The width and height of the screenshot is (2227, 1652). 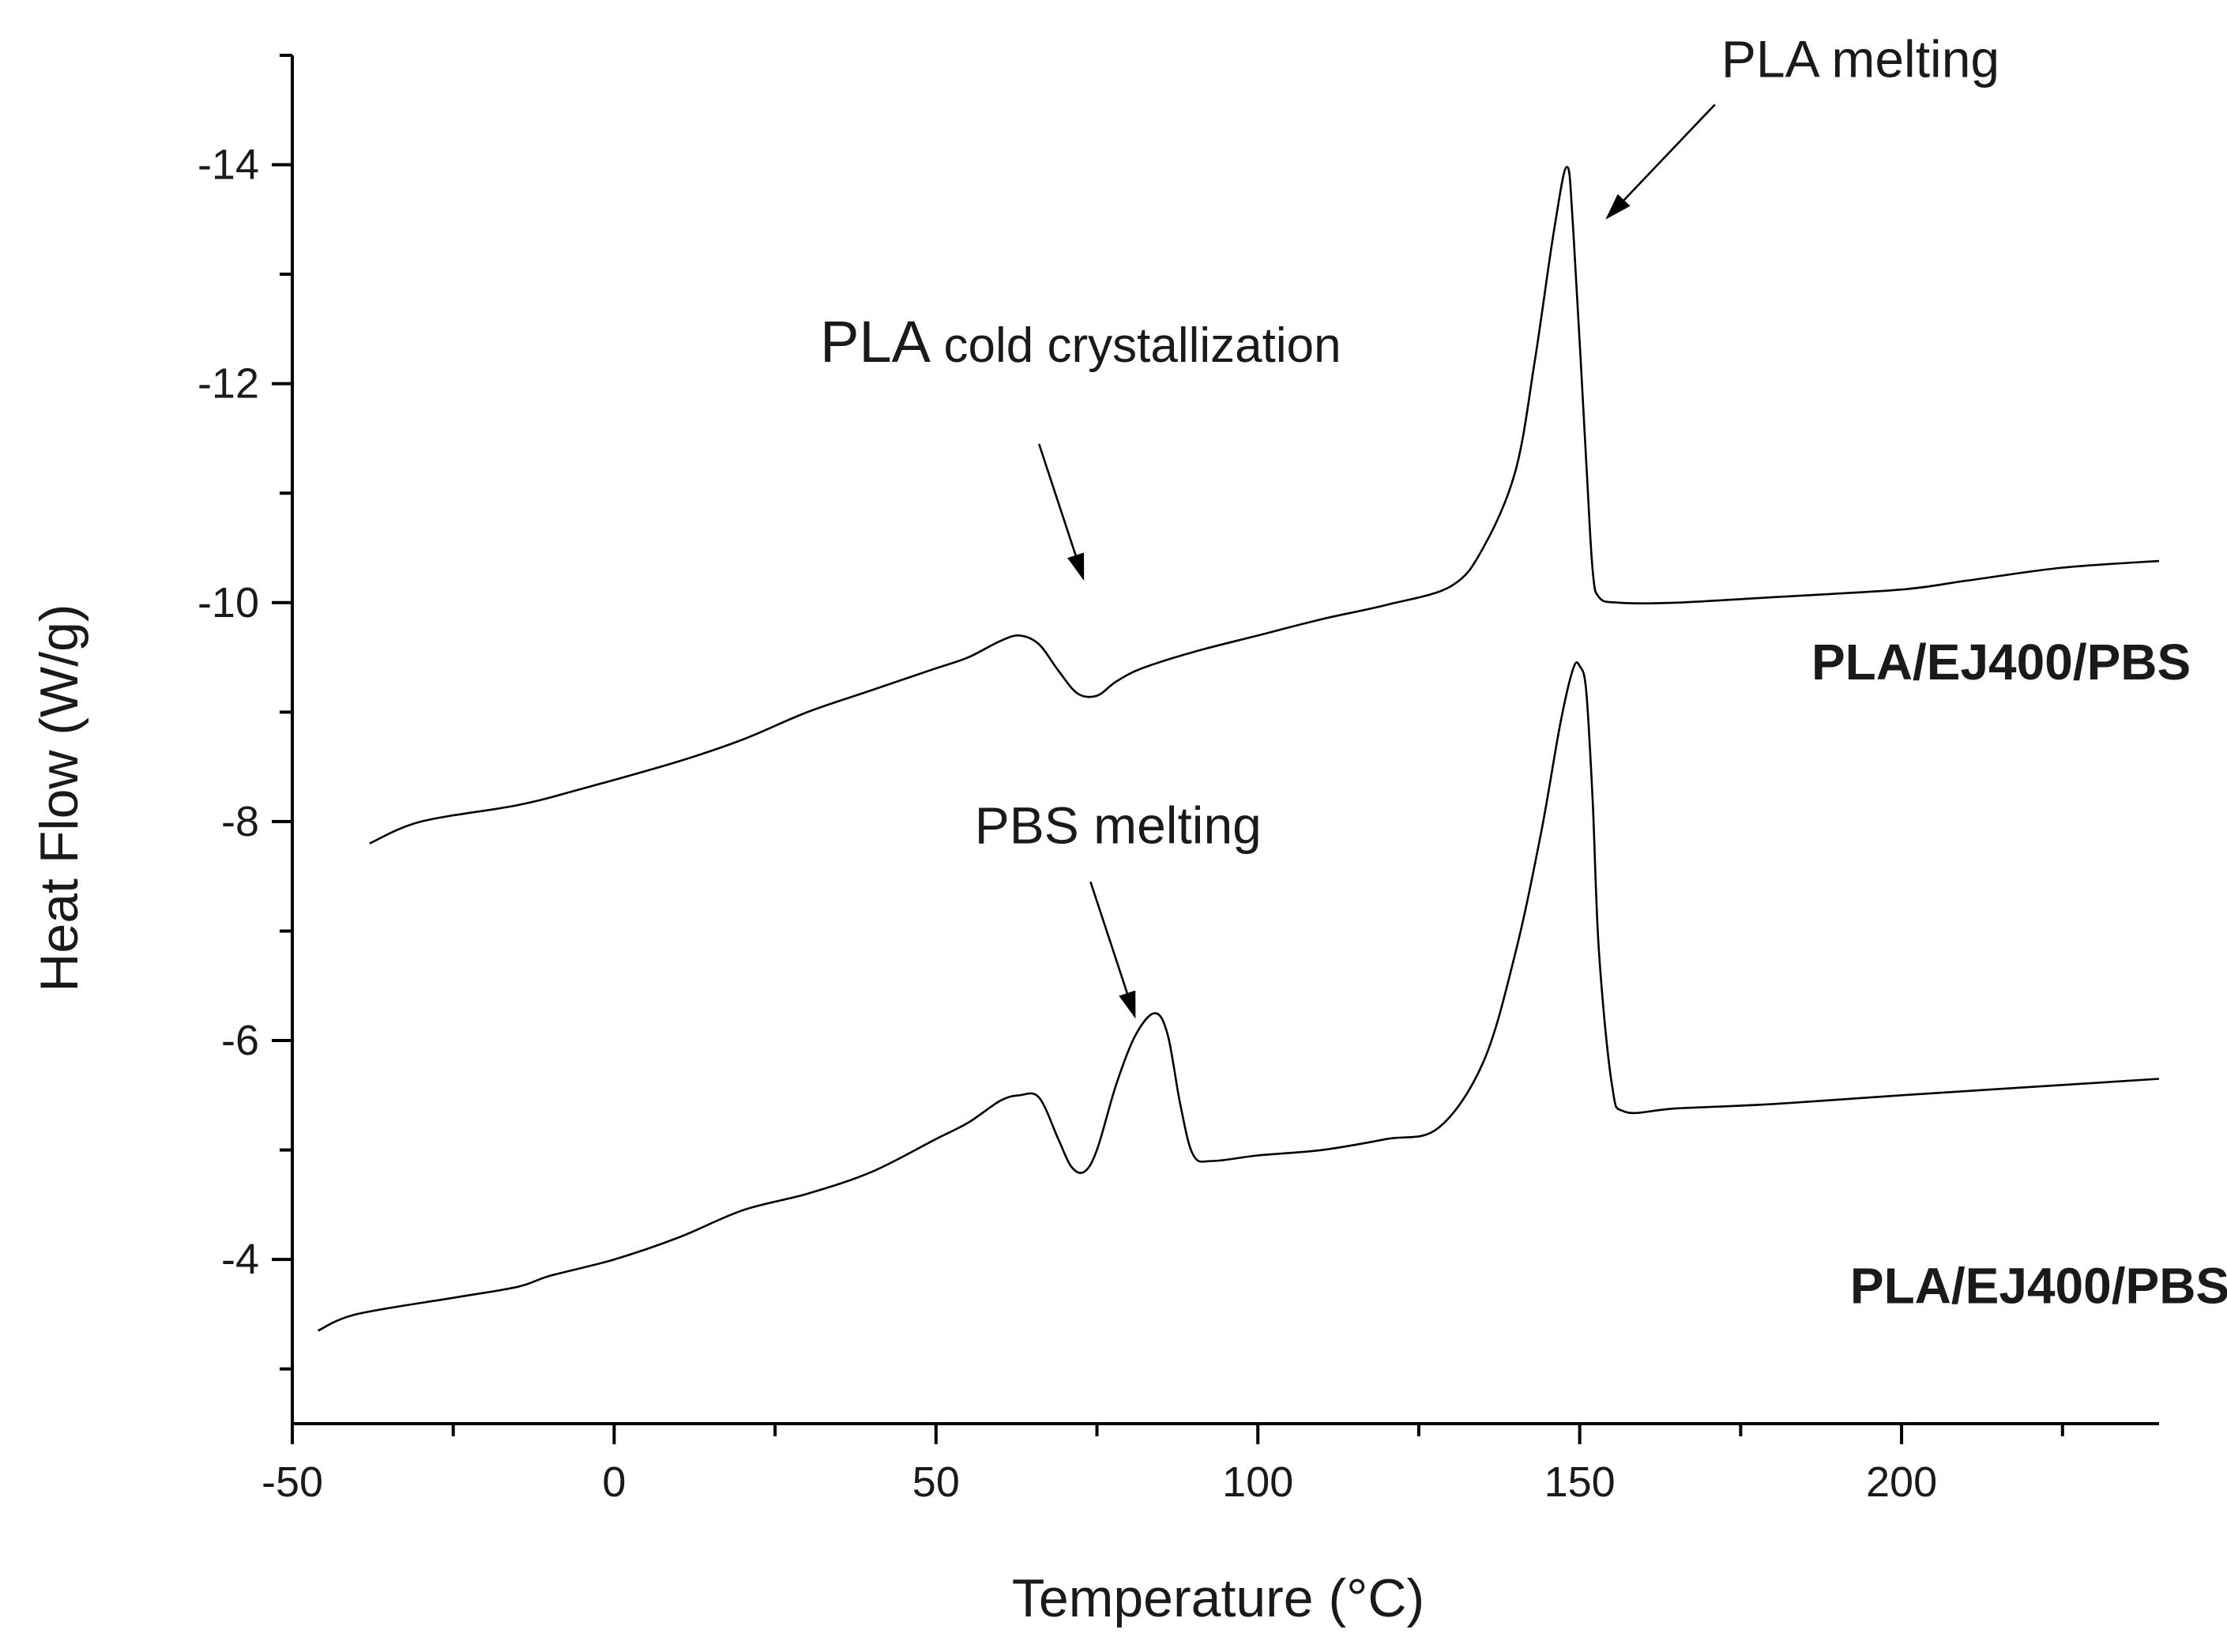 I want to click on y-tick-label: -4, so click(x=240, y=1260).